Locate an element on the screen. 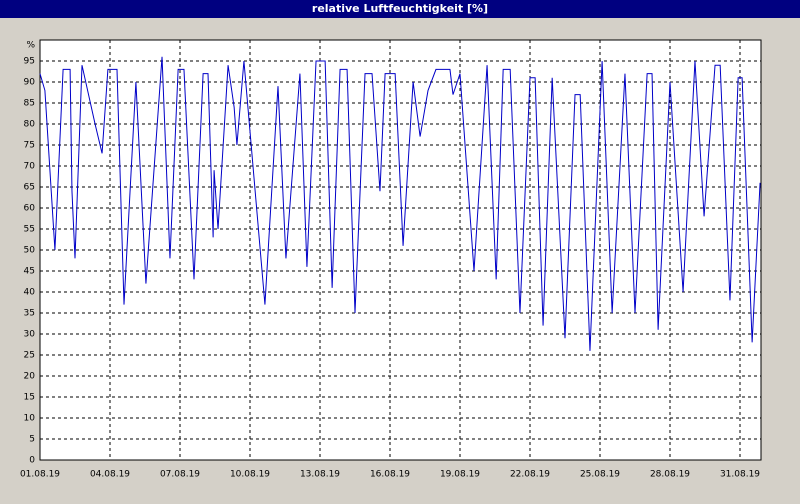  y-tick-label: 70 is located at coordinates (30, 167).